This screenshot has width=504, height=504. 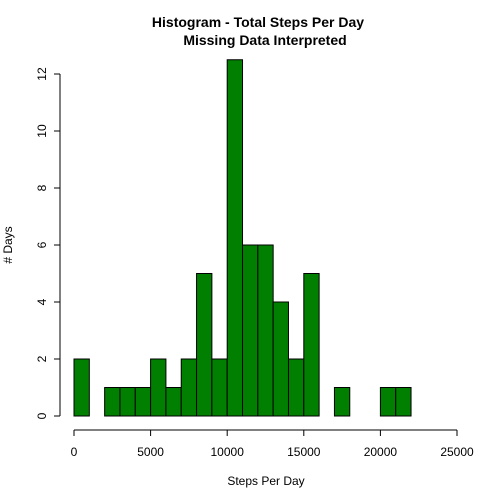 I want to click on y-tick-label: 6, so click(x=42, y=244).